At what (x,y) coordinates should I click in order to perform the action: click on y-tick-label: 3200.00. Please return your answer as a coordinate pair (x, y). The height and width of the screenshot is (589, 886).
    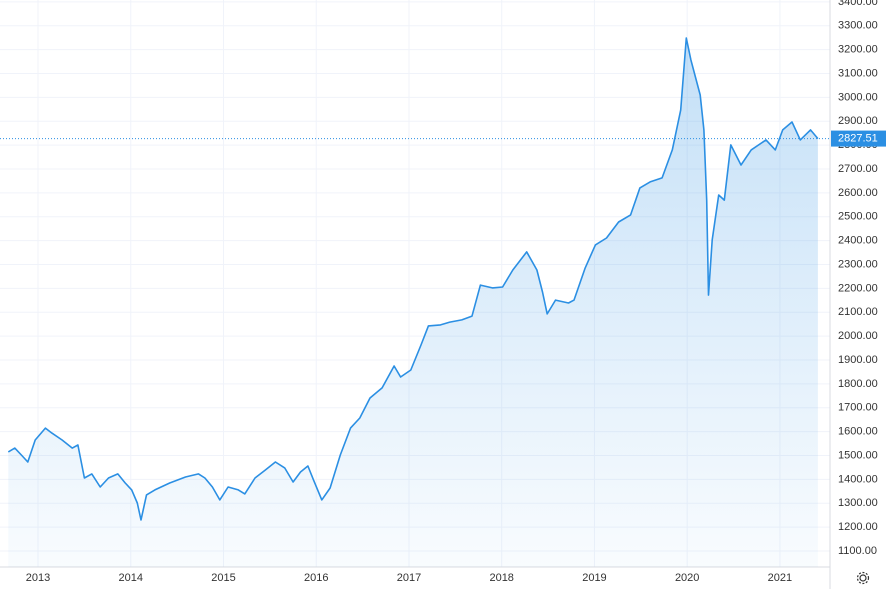
    Looking at the image, I should click on (858, 50).